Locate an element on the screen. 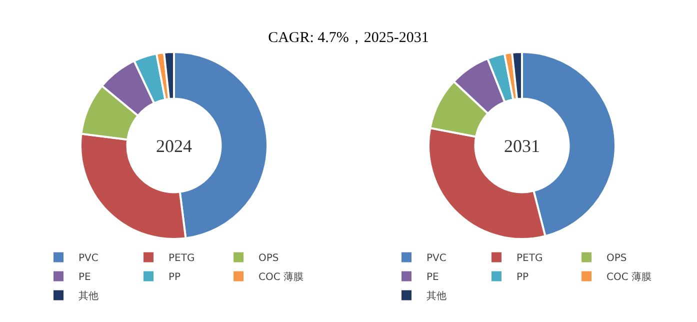  text: 2031 is located at coordinates (522, 146).